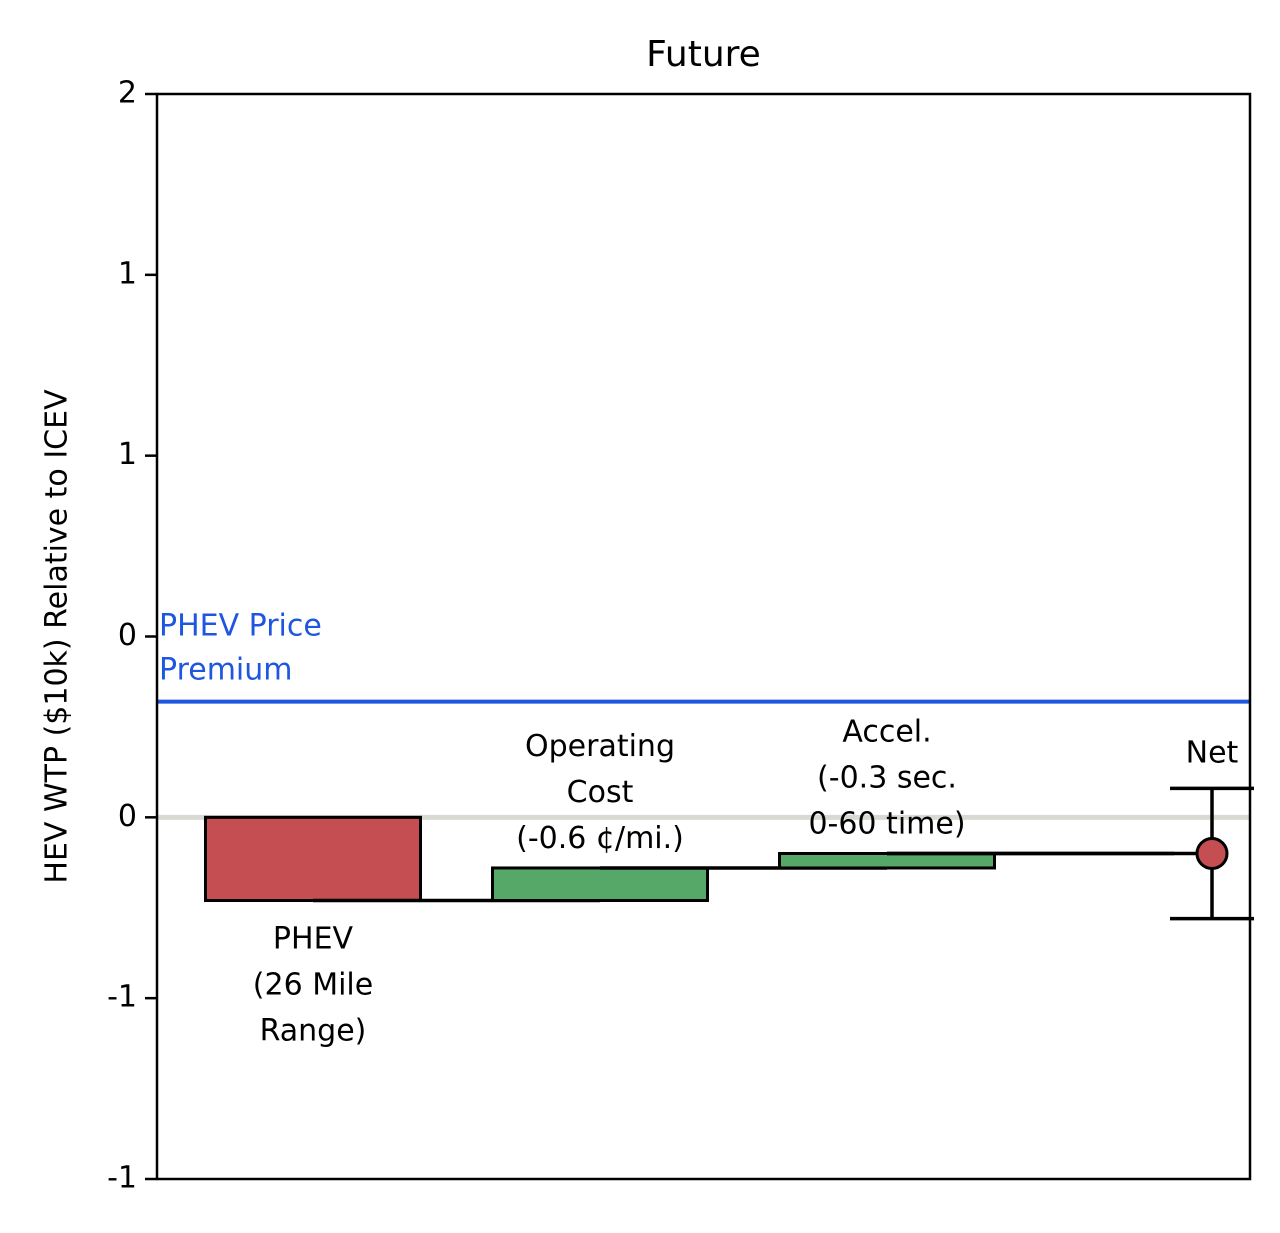  I want to click on net-point, so click(1212, 853).